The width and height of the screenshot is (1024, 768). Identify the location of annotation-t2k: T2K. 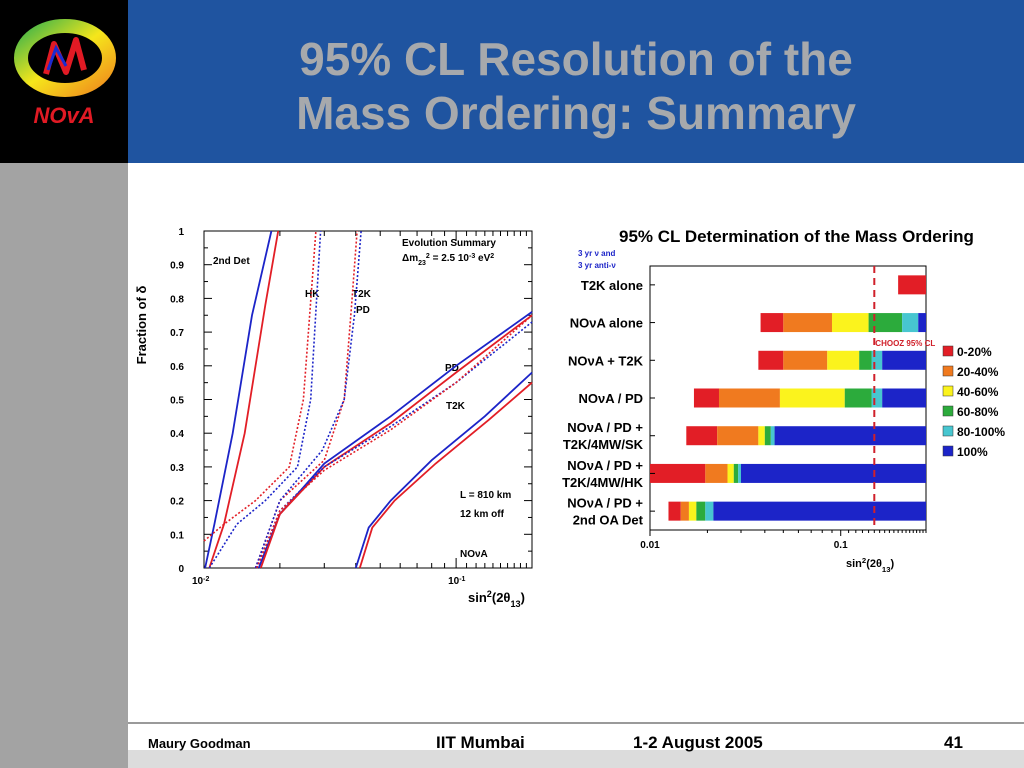
(456, 406).